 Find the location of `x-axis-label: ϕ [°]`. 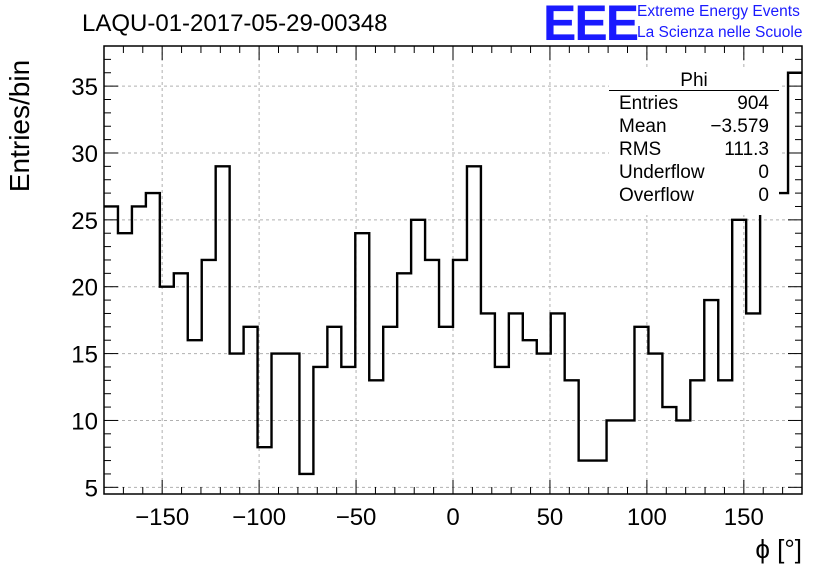

x-axis-label: ϕ [°] is located at coordinates (778, 549).